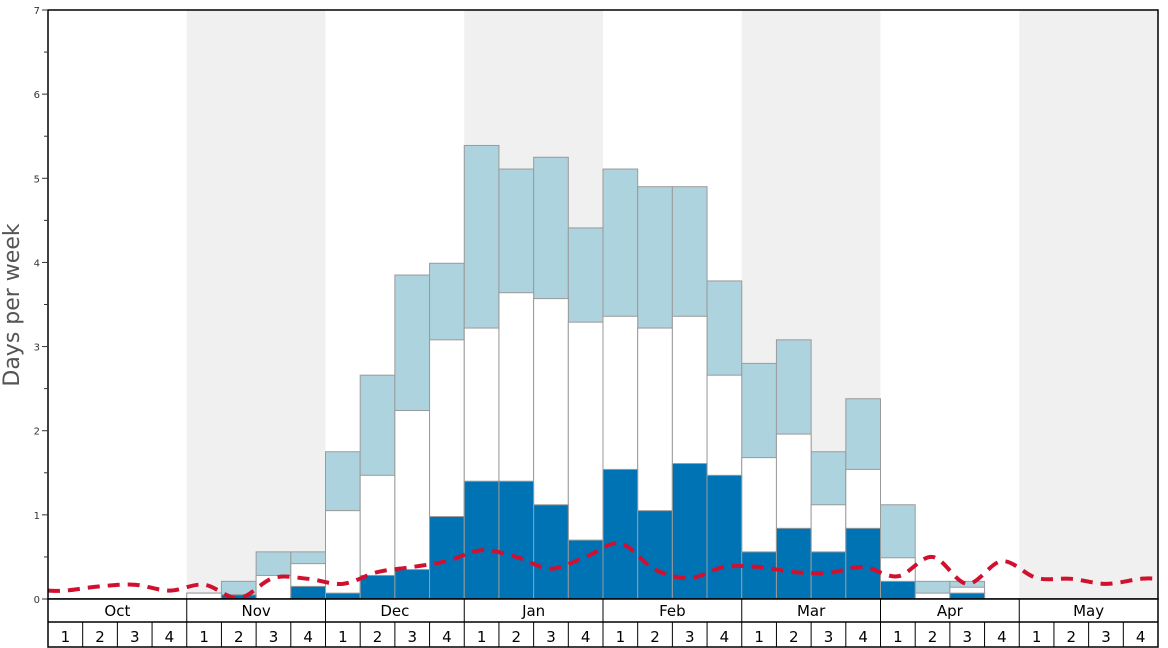 The height and width of the screenshot is (648, 1168). I want to click on y-tick-label-1: 1, so click(37, 516).